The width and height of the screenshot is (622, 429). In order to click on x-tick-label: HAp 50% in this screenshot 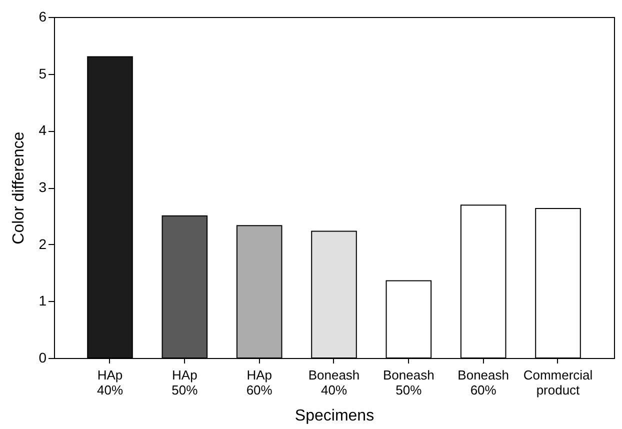, I will do `click(185, 383)`.